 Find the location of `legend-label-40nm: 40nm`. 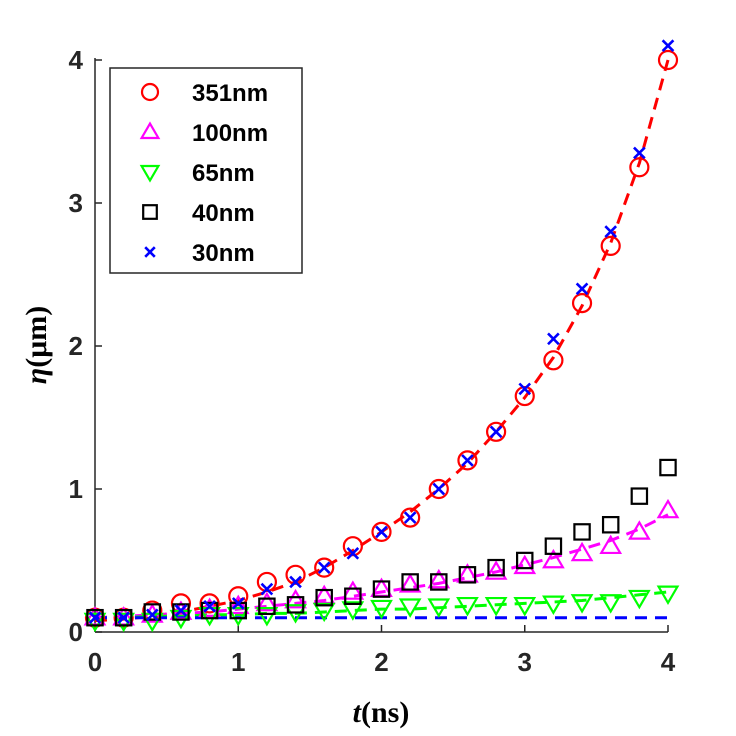

legend-label-40nm: 40nm is located at coordinates (223, 213).